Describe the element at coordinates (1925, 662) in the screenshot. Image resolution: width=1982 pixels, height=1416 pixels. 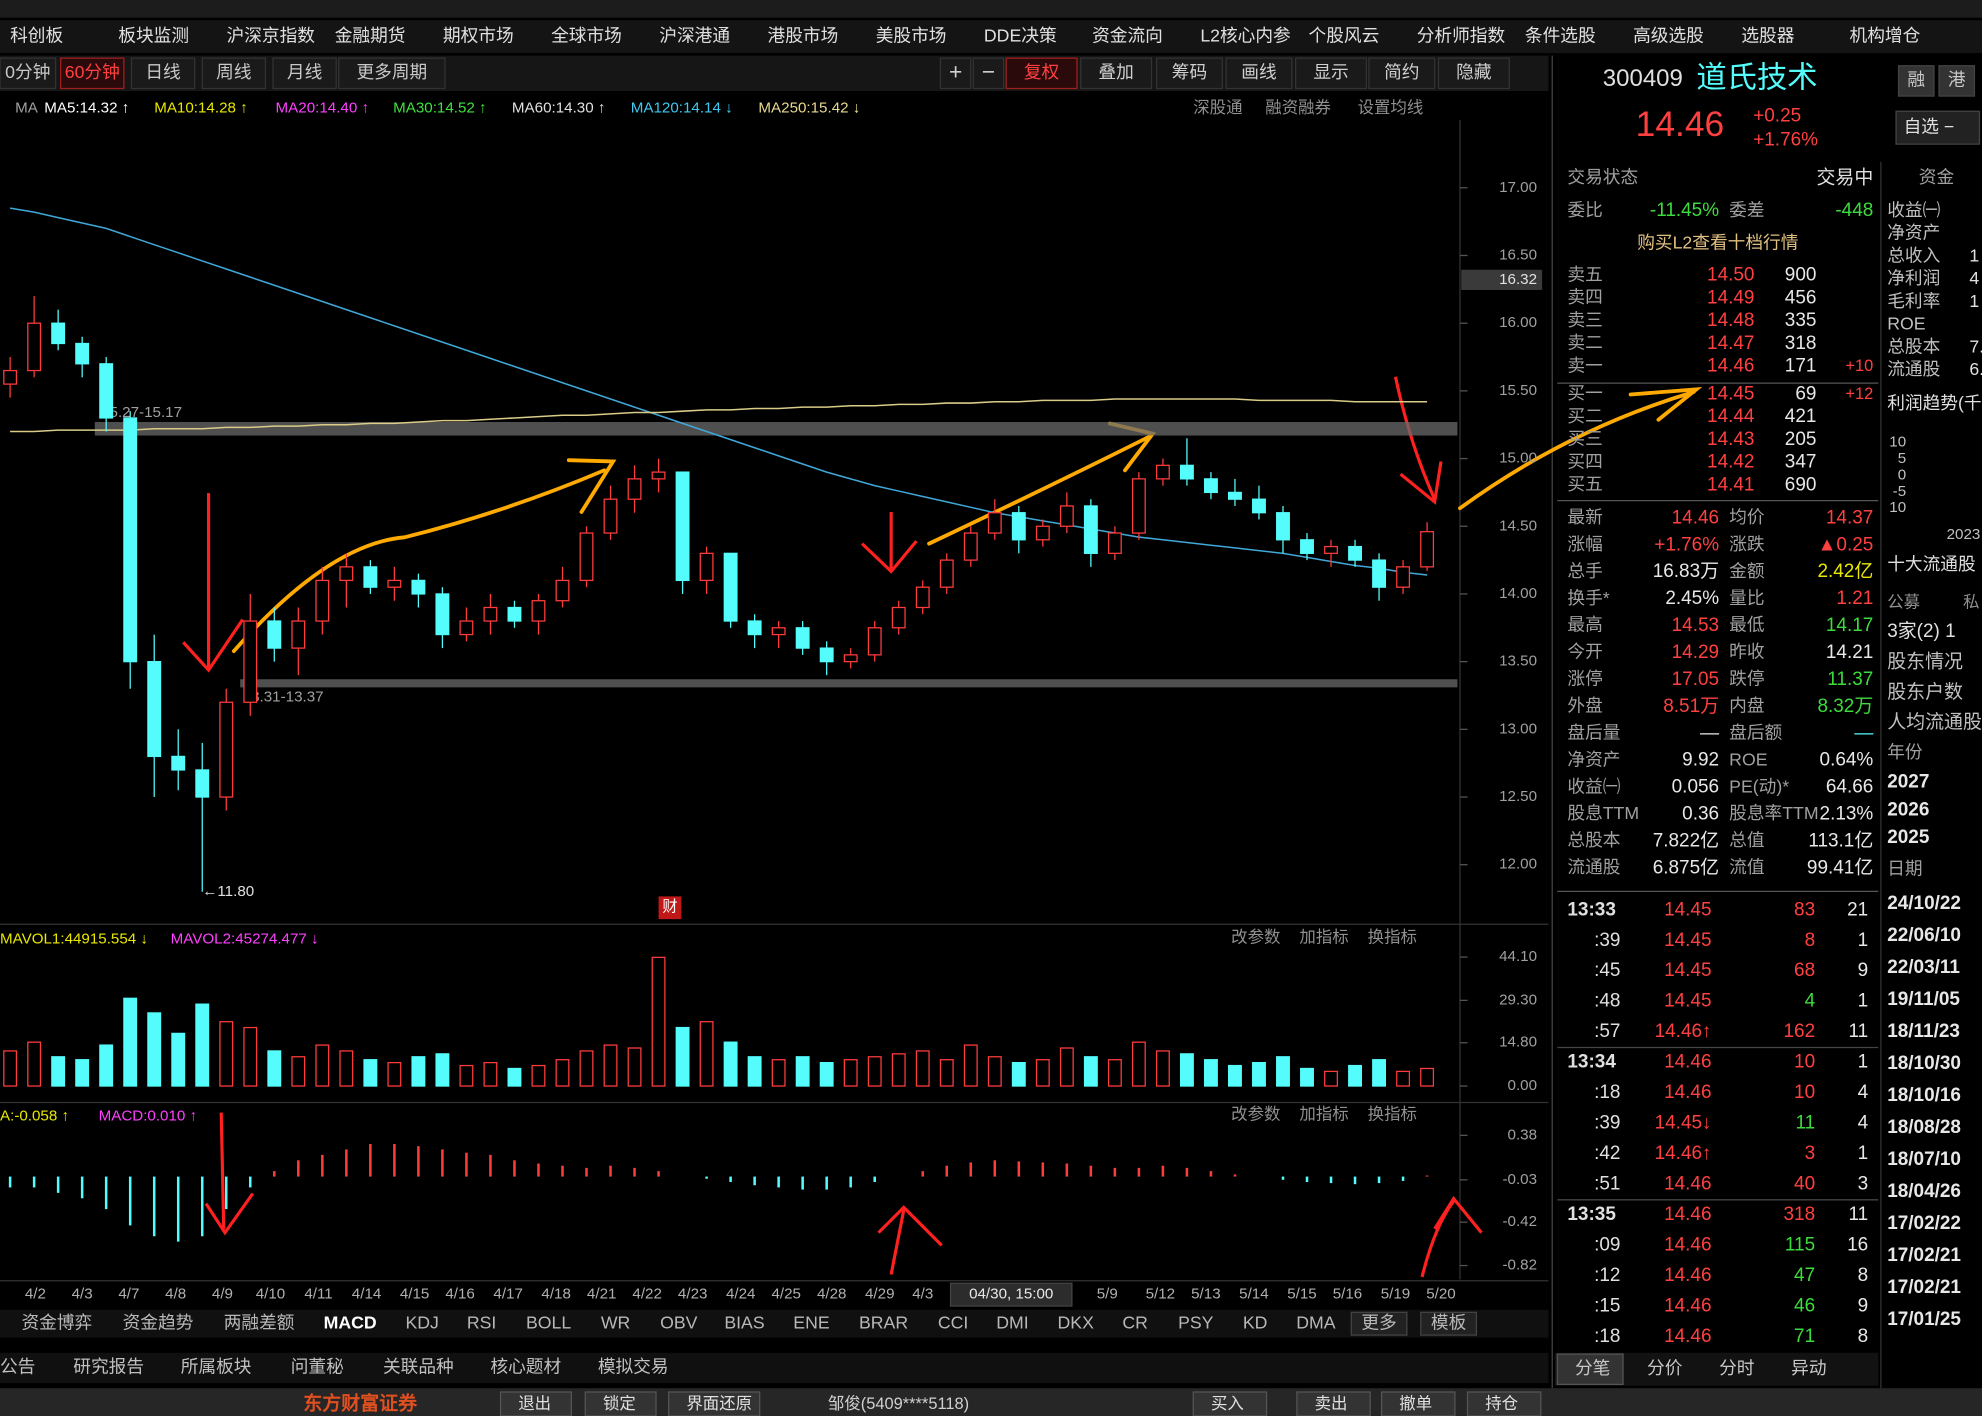
I see `holder-item: 股东情况` at that location.